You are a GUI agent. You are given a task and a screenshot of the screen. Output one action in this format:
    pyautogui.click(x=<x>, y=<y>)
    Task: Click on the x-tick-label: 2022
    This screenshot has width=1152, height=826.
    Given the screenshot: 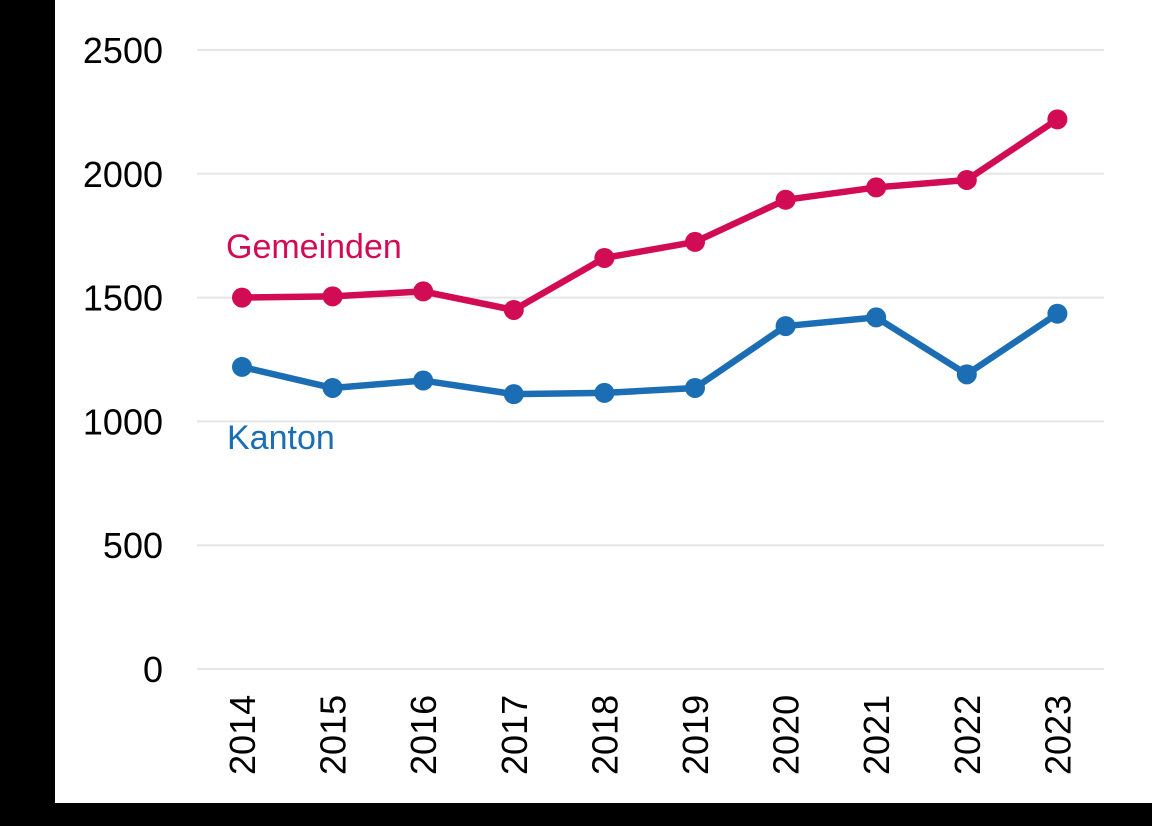 What is the action you would take?
    pyautogui.click(x=967, y=735)
    